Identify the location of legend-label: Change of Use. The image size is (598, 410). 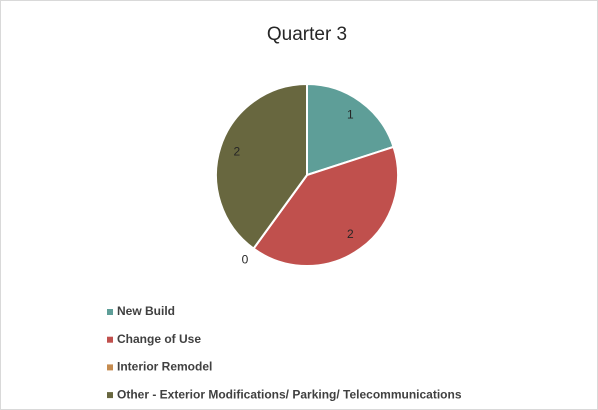
(159, 339).